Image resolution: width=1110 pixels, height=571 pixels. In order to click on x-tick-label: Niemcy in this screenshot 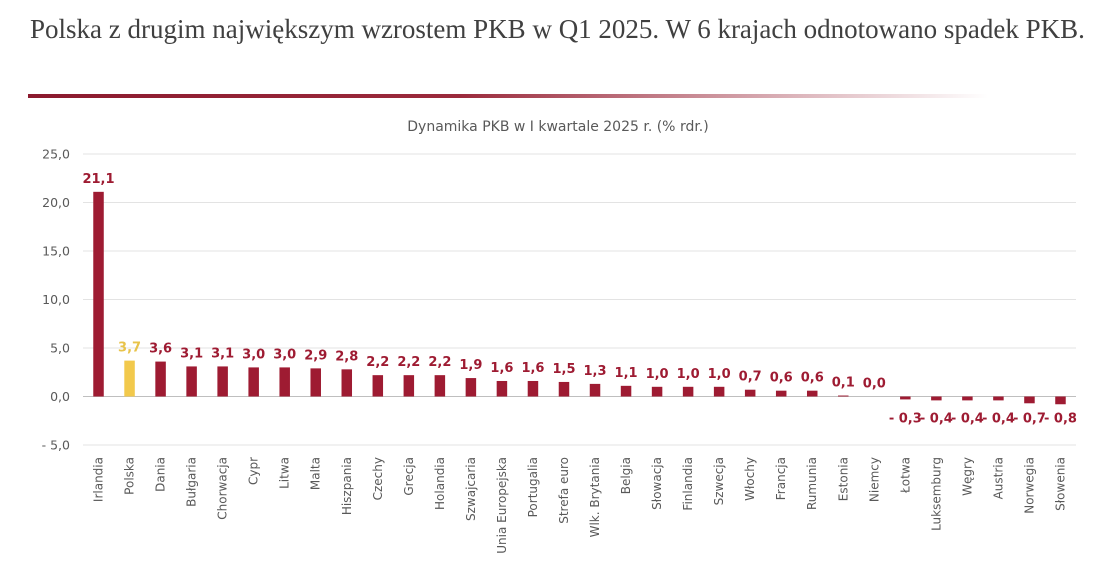, I will do `click(874, 479)`.